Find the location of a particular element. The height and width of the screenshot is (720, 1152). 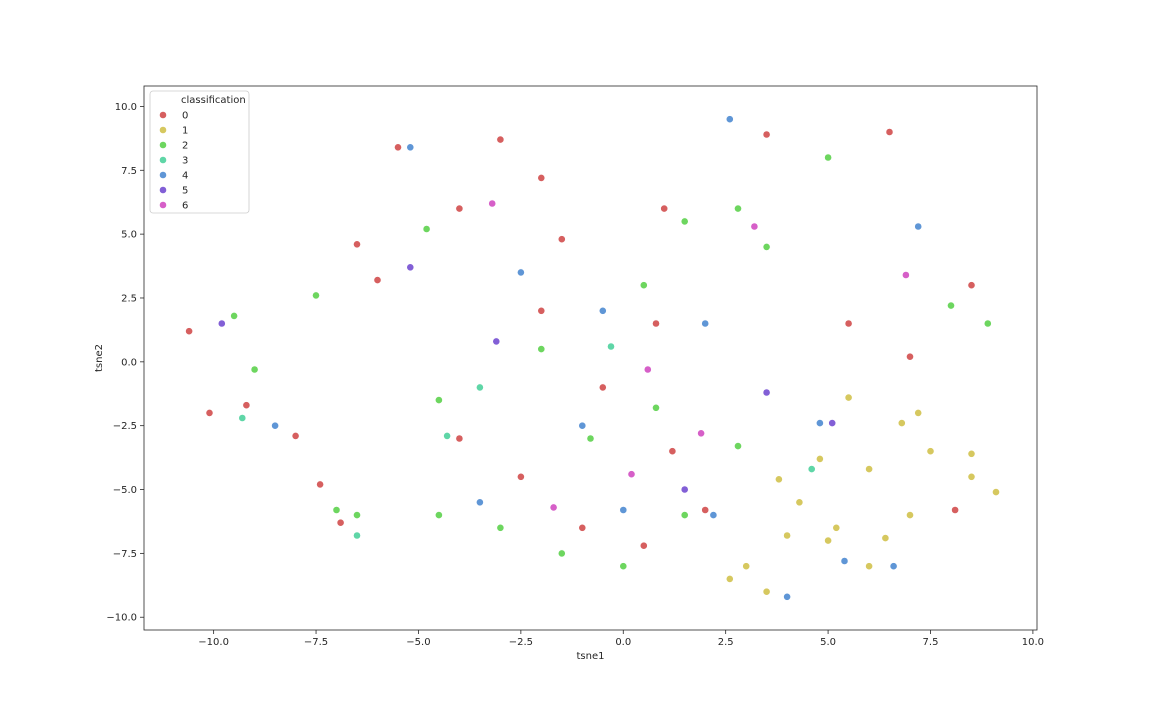

y-tick-label: −2.5 is located at coordinates (125, 426).